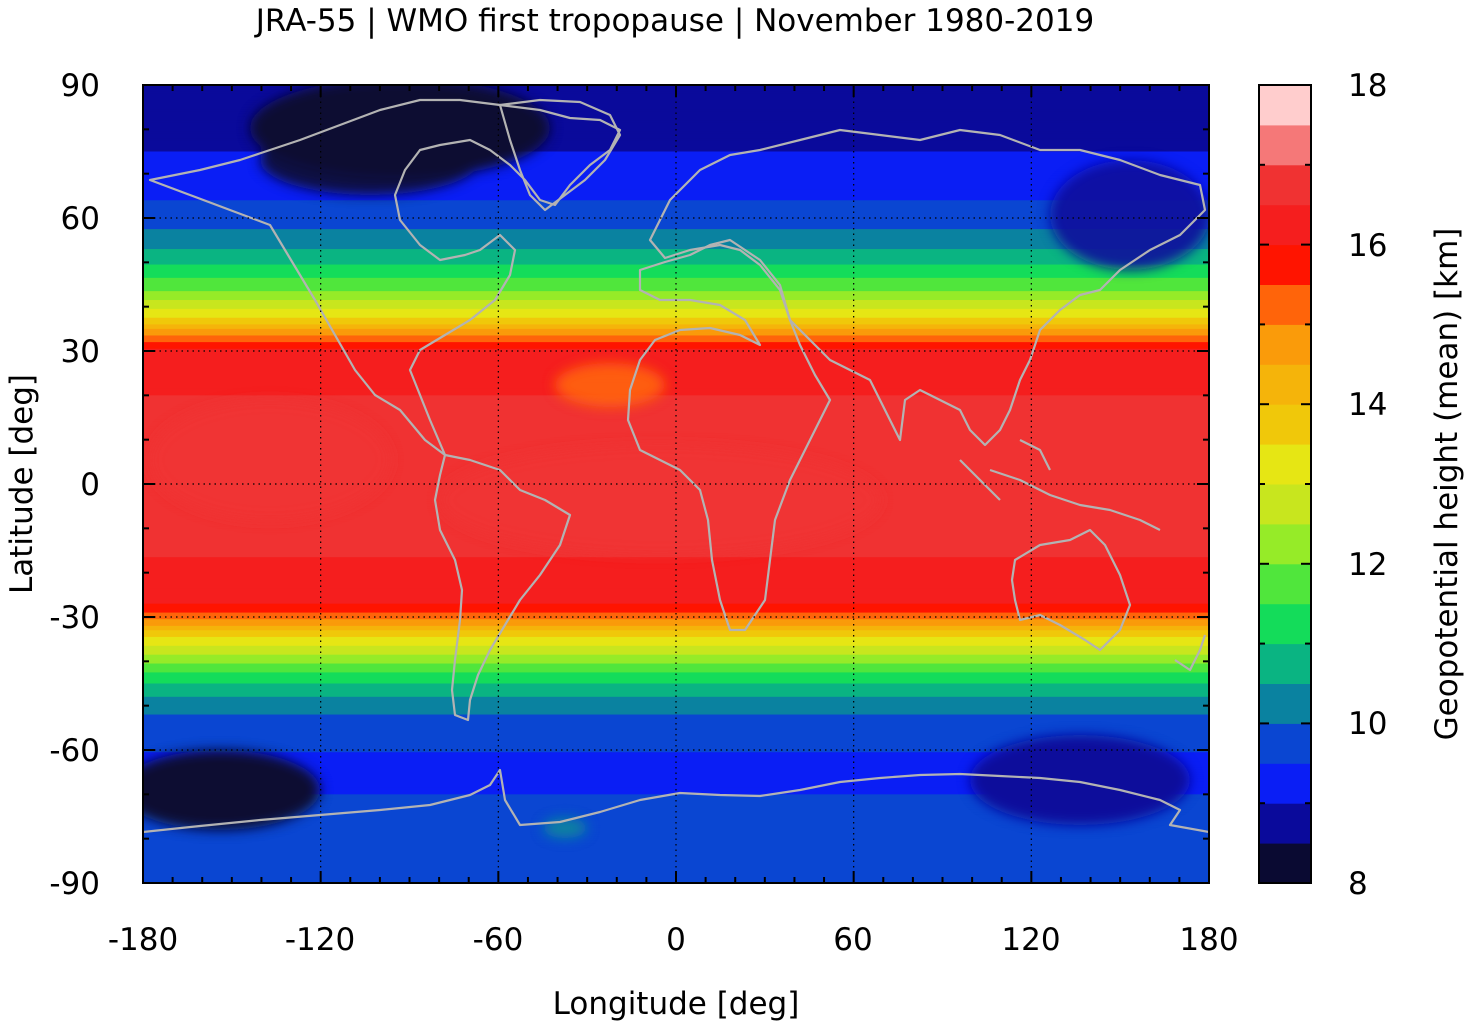 The width and height of the screenshot is (1471, 1029). Describe the element at coordinates (74, 485) in the screenshot. I see `y-tick-labels: 90 60 30 0 -30 -60 -90` at that location.